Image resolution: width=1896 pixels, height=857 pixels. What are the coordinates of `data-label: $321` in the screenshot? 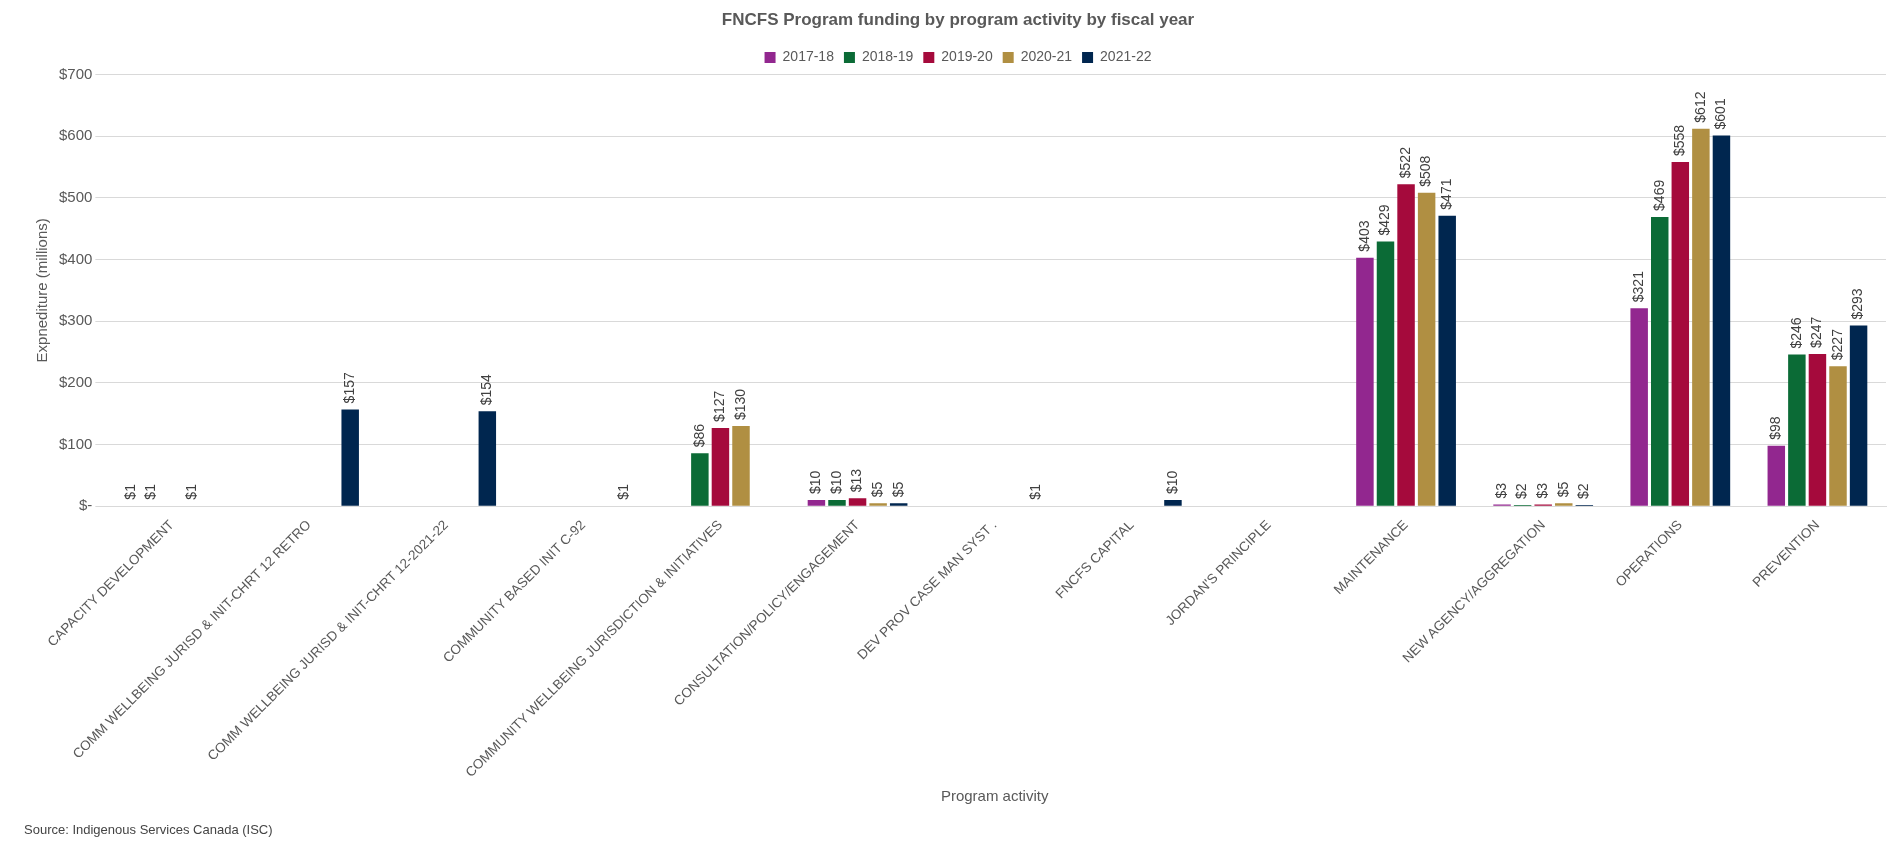 It's located at (1638, 286).